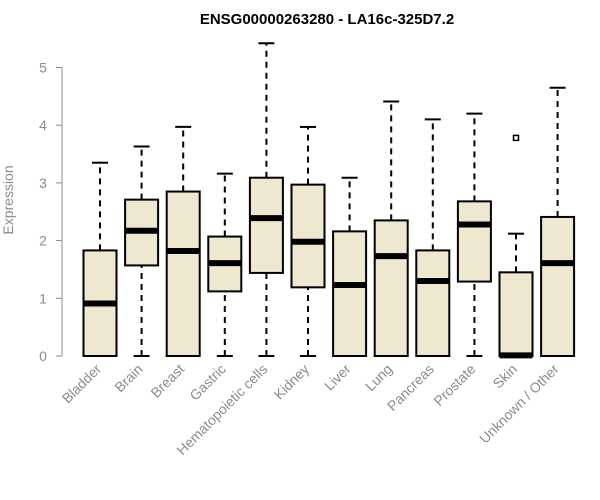 The width and height of the screenshot is (600, 500). I want to click on x-tick-label: Bladder, so click(82, 384).